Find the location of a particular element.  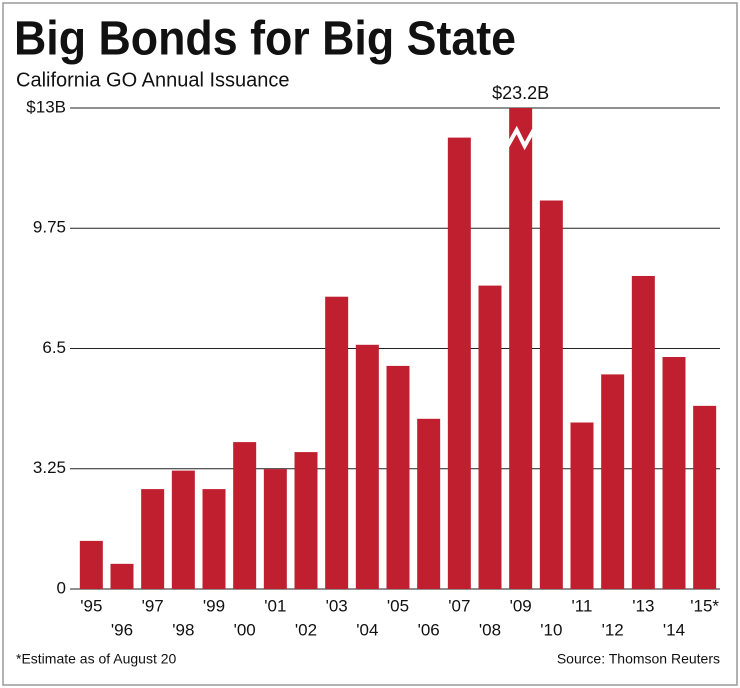

value-label: $23.2B is located at coordinates (520, 93).